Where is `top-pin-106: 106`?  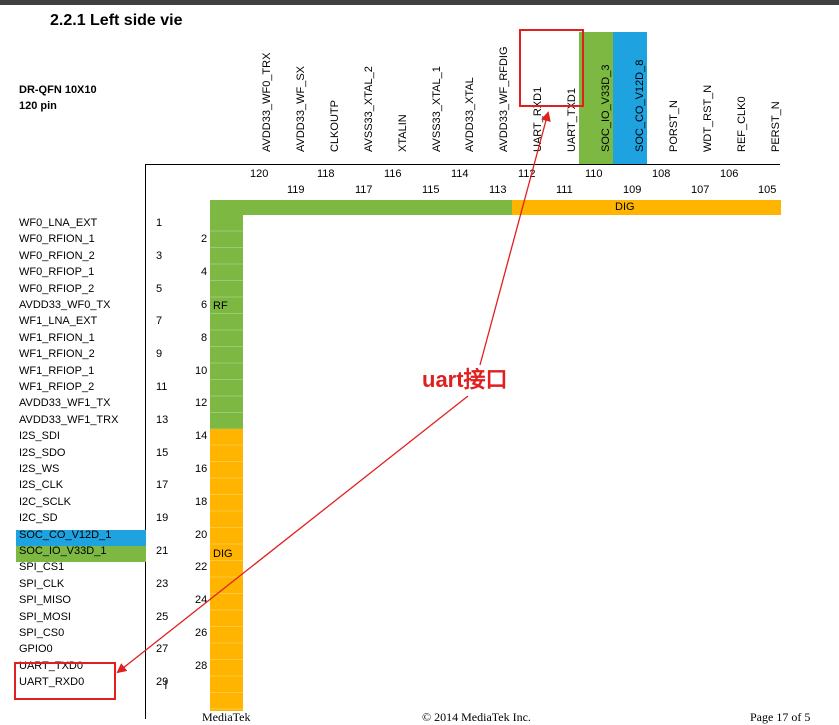
top-pin-106: 106 is located at coordinates (729, 174).